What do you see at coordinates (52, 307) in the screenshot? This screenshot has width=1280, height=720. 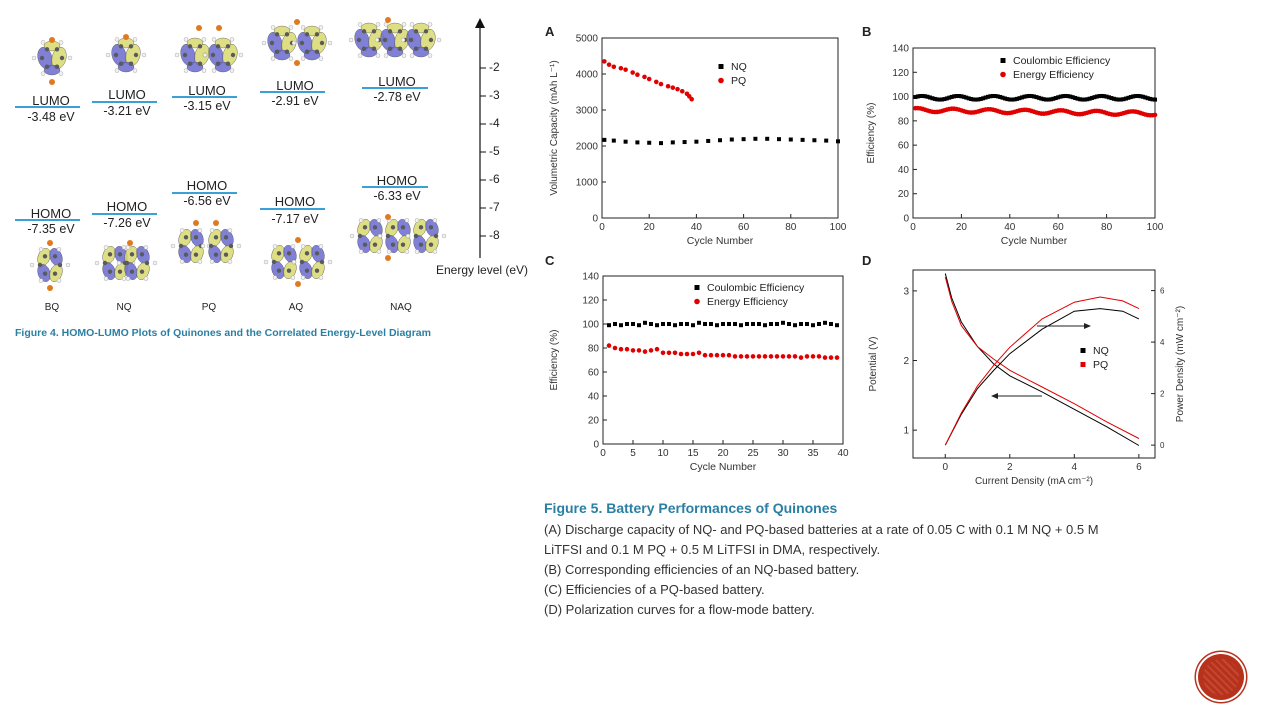 I see `molecule-name-bq: BQ` at bounding box center [52, 307].